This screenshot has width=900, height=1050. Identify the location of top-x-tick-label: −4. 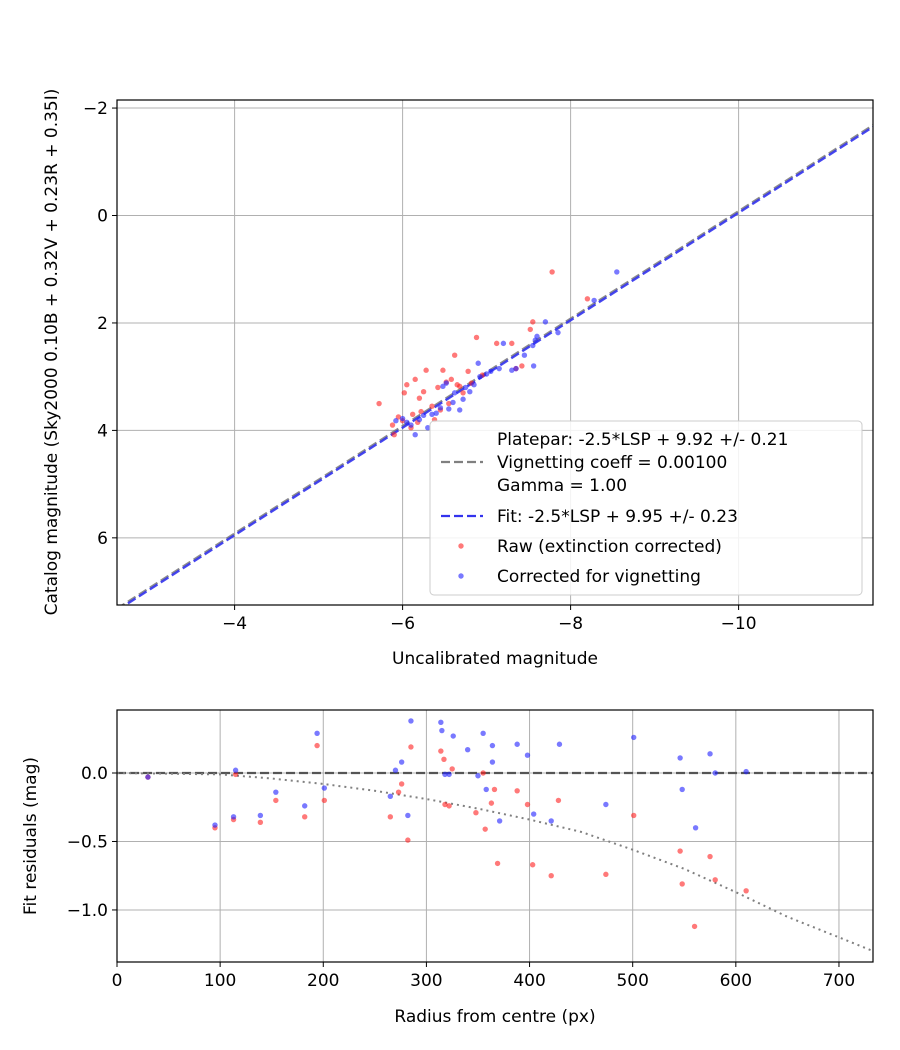
(234, 624).